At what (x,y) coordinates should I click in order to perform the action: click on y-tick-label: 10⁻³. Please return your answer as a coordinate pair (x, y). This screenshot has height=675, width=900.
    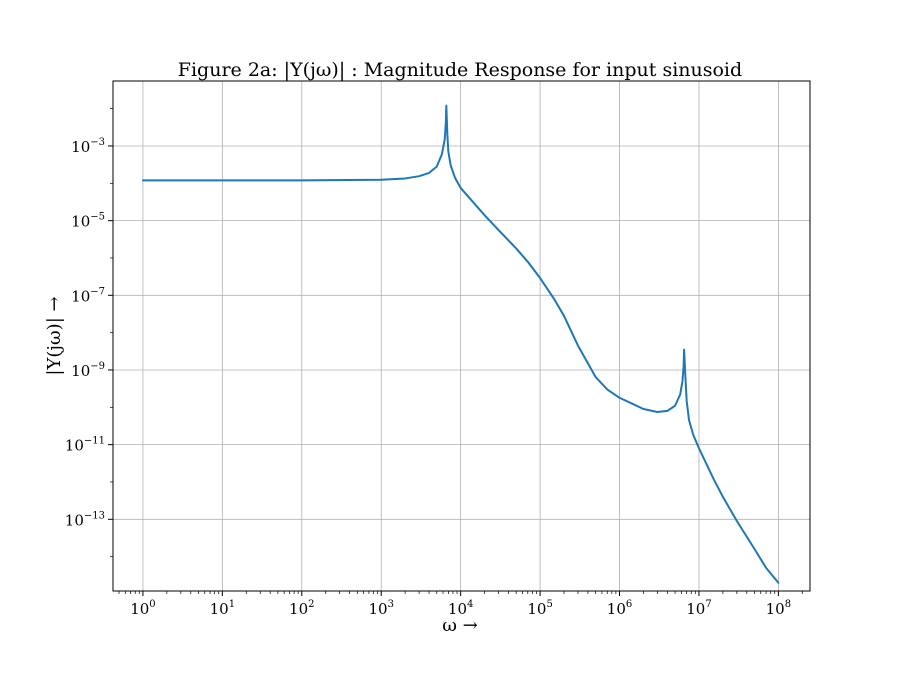
    Looking at the image, I should click on (88, 146).